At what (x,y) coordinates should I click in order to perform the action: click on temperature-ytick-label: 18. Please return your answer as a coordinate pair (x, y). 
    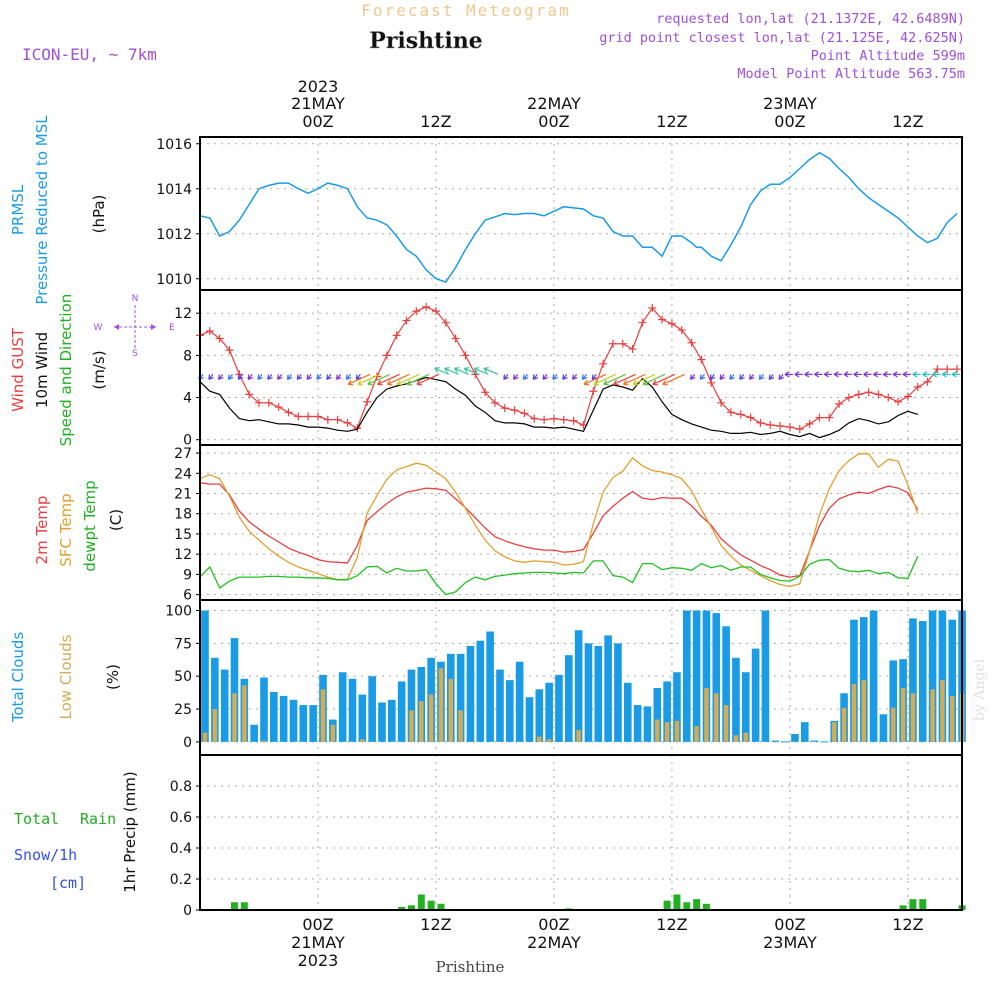
    Looking at the image, I should click on (183, 515).